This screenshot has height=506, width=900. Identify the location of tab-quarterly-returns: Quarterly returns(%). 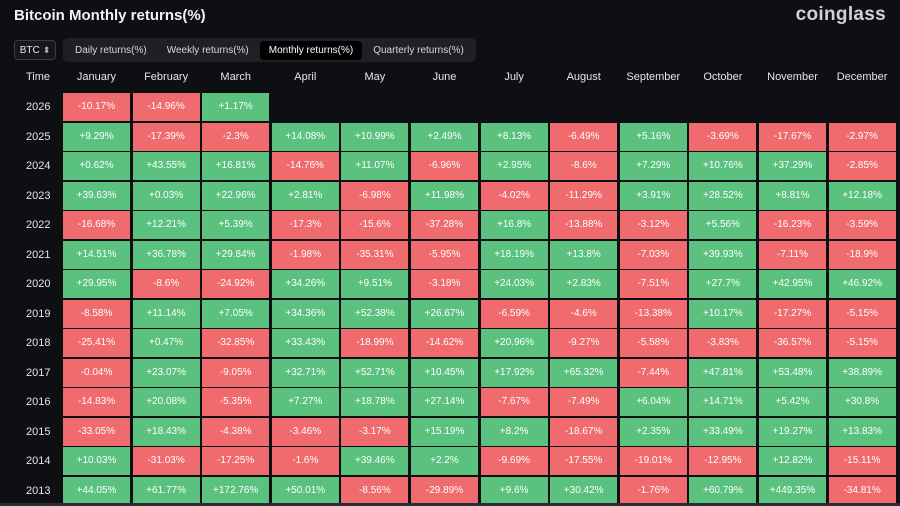
(418, 50).